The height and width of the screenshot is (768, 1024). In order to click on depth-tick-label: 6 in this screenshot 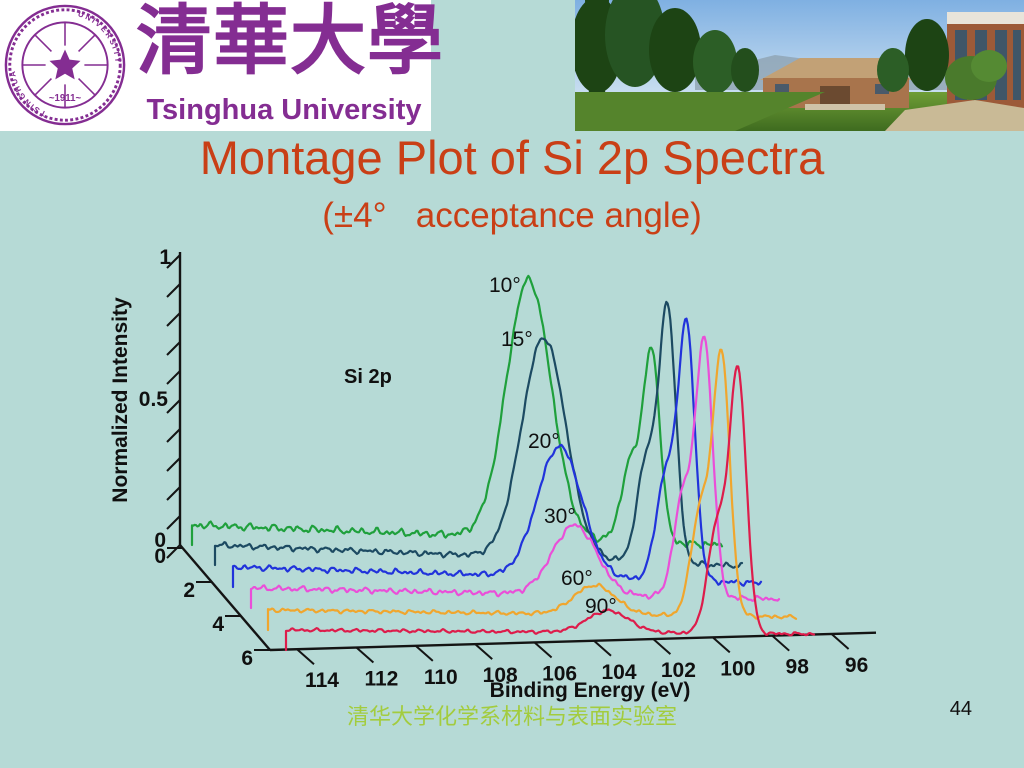, I will do `click(247, 658)`.